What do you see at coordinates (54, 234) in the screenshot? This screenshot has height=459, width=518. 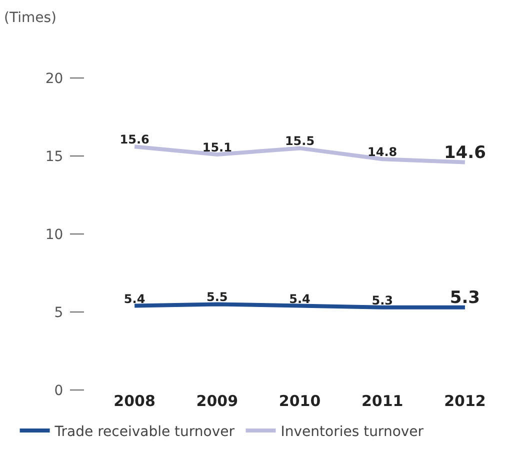 I see `y-tick-label: 10` at bounding box center [54, 234].